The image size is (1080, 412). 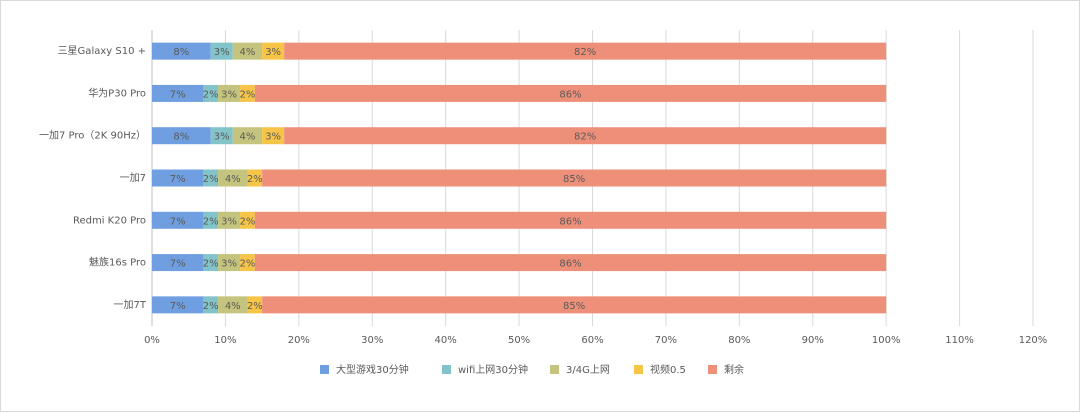 I want to click on legend-label: 剩余, so click(x=734, y=369).